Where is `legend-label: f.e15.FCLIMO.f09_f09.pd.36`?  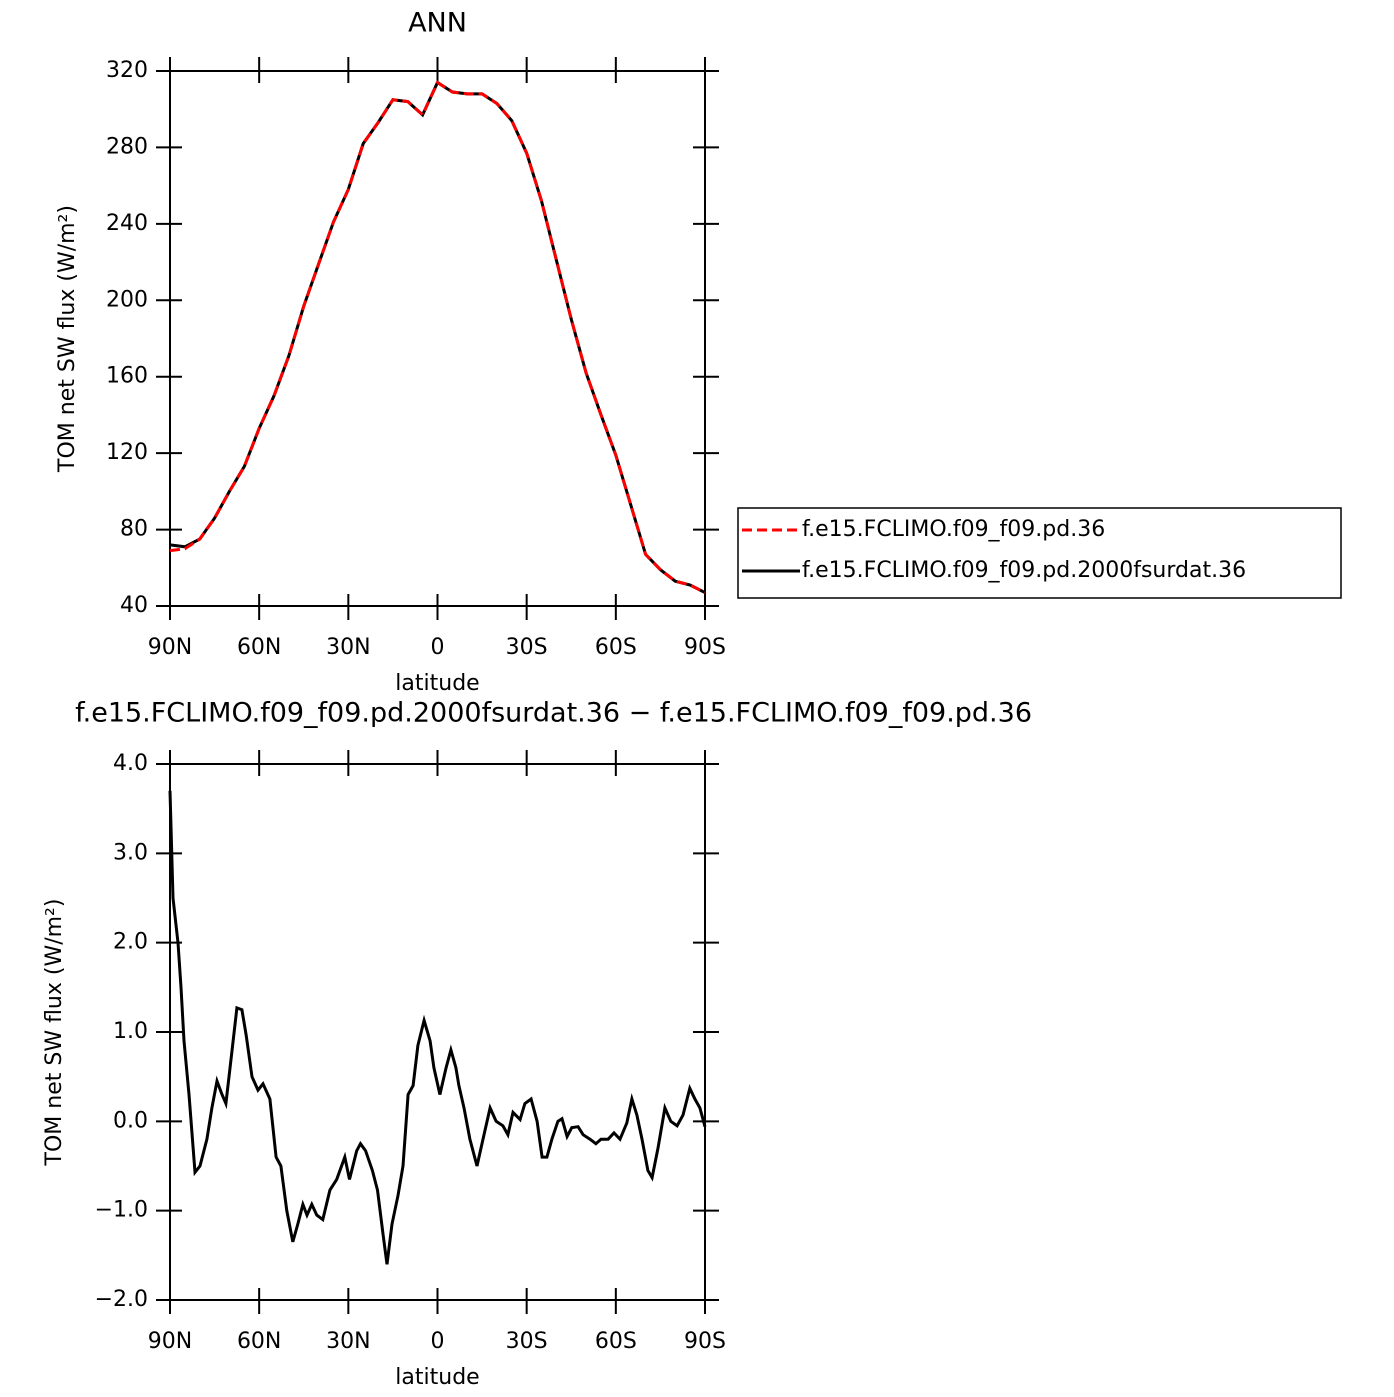
legend-label: f.e15.FCLIMO.f09_f09.pd.36 is located at coordinates (953, 529).